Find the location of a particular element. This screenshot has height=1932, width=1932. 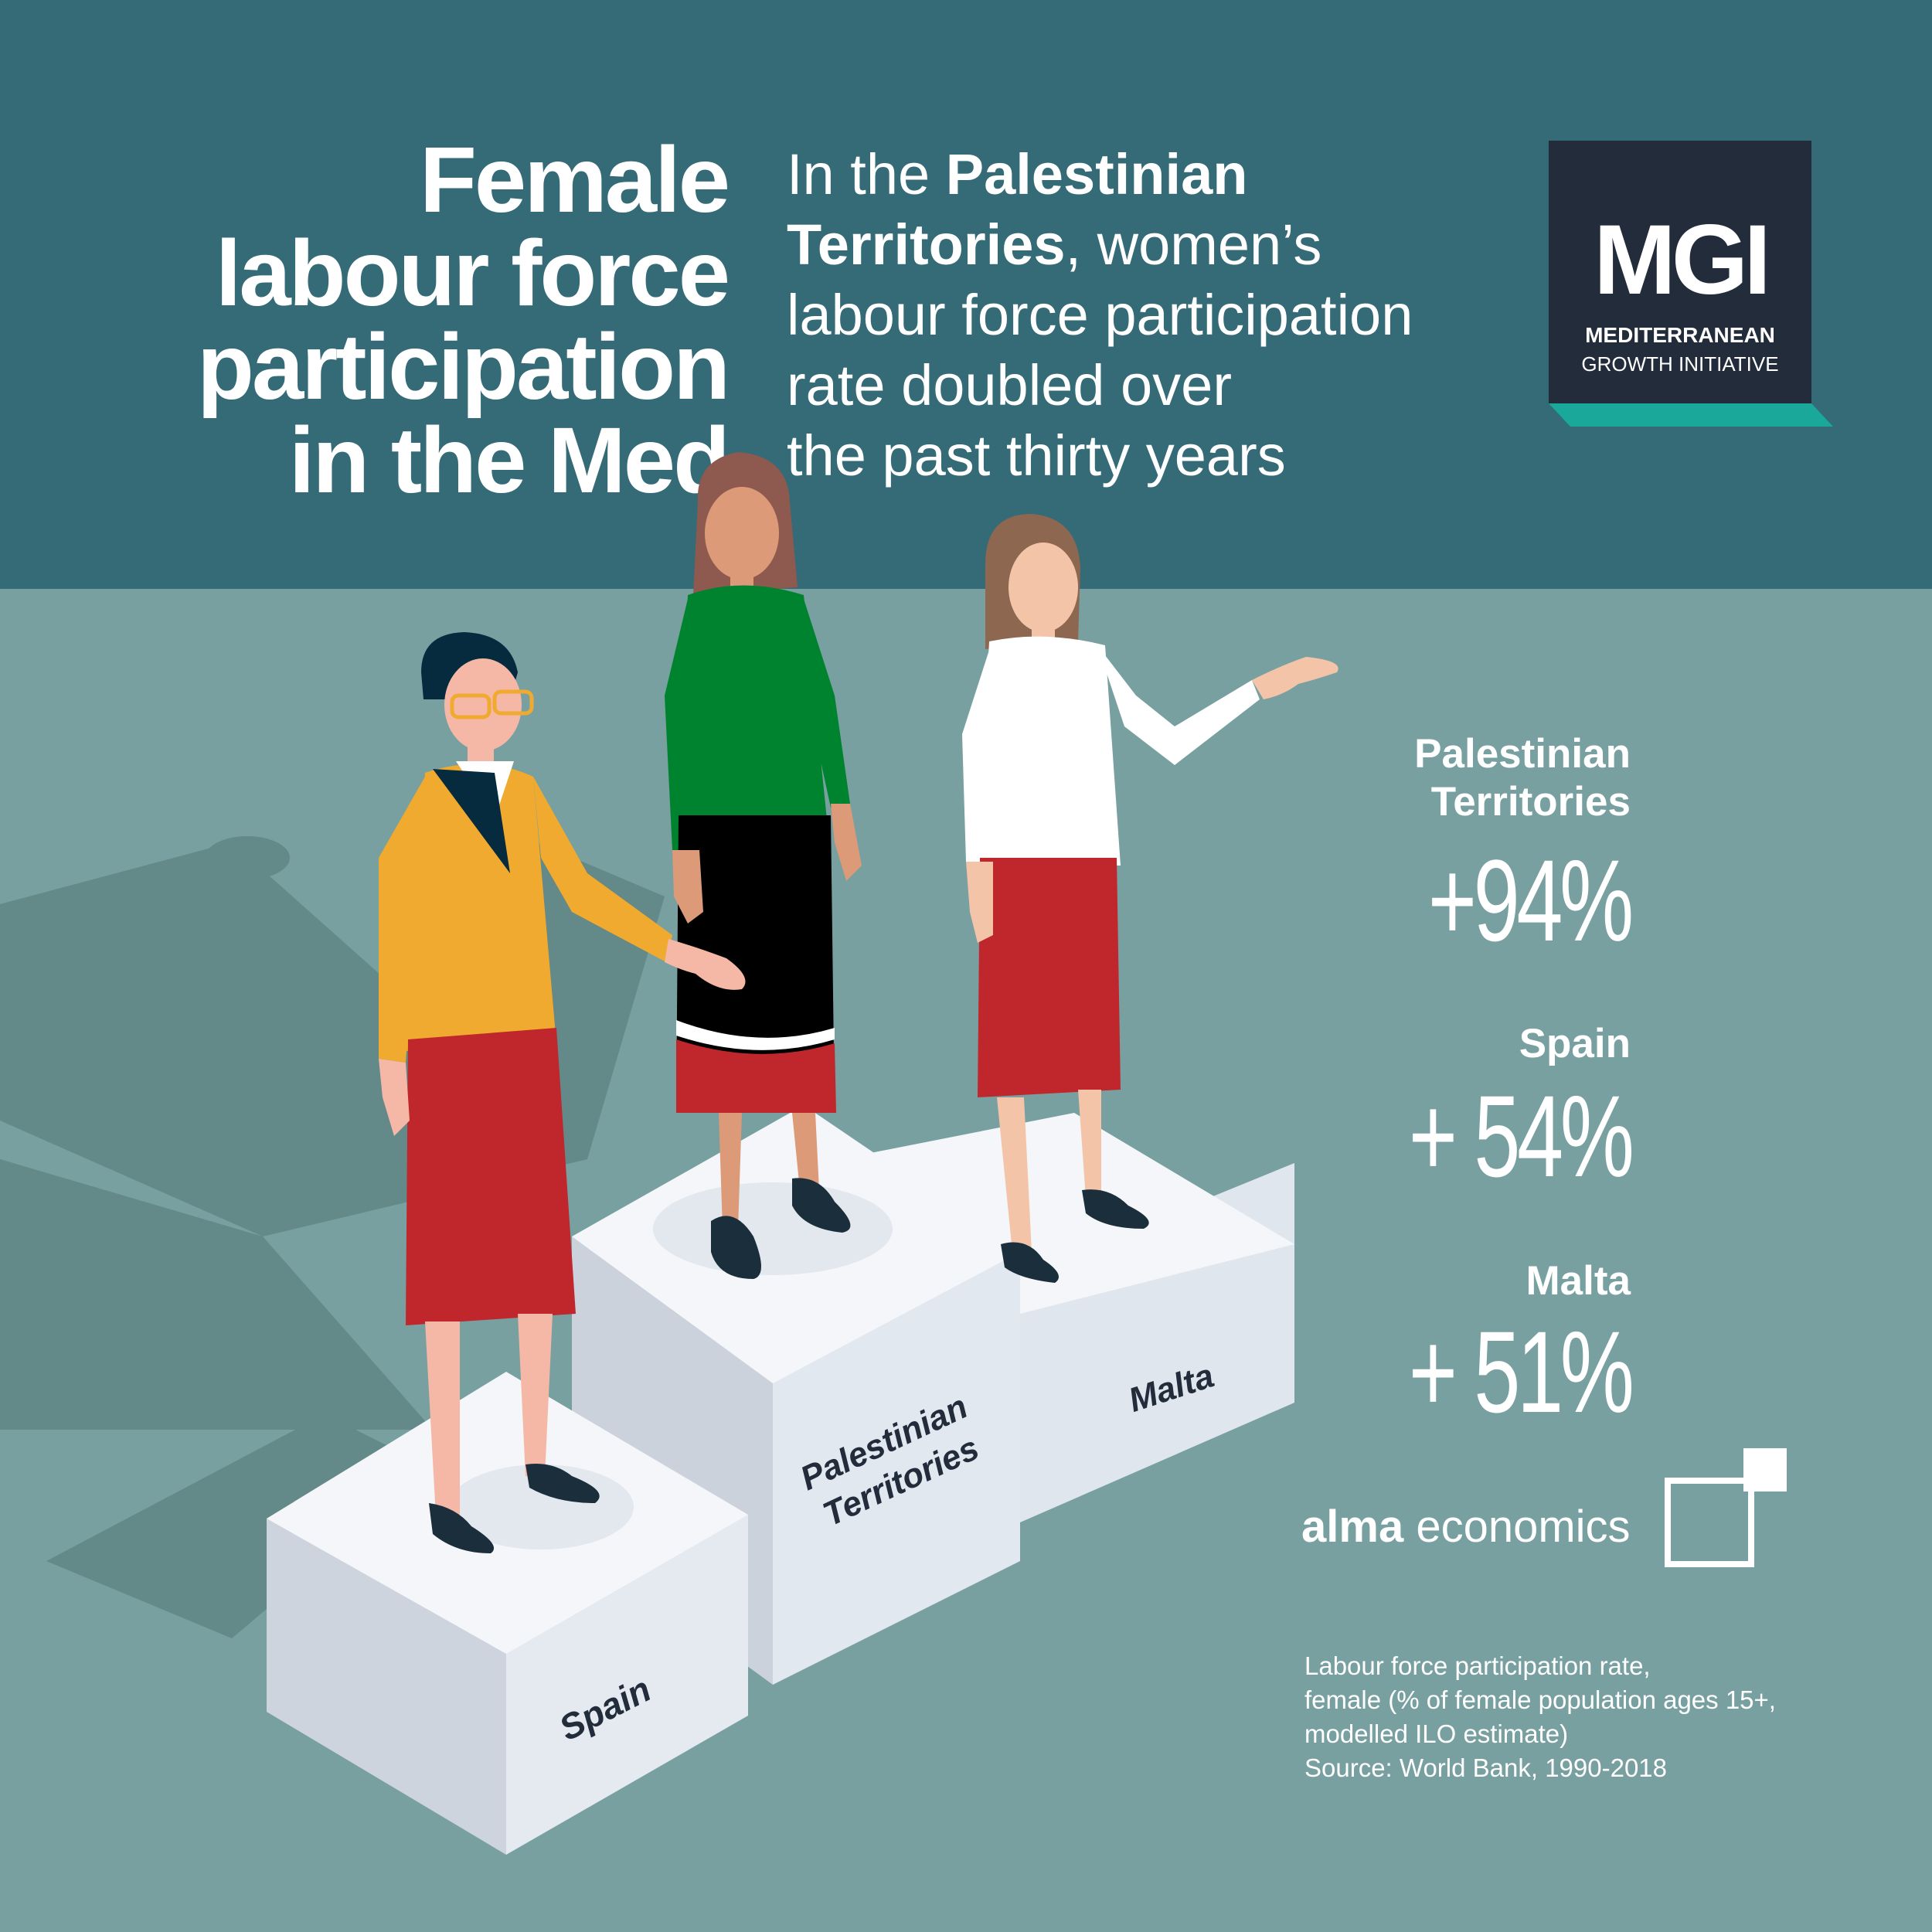

alma-economics-logo: alma economics is located at coordinates (1466, 1527).